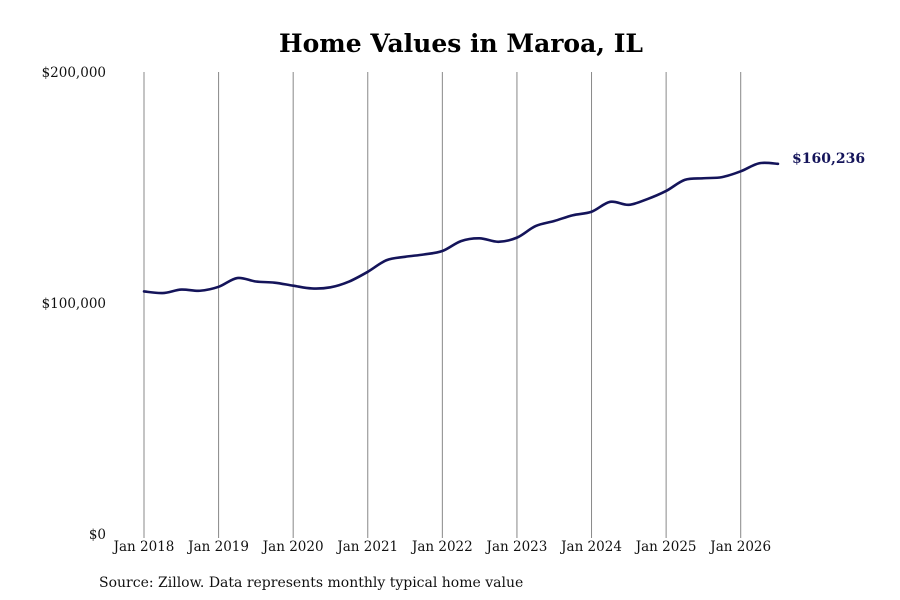 The image size is (900, 600). I want to click on y-tick-label: $200,000, so click(74, 73).